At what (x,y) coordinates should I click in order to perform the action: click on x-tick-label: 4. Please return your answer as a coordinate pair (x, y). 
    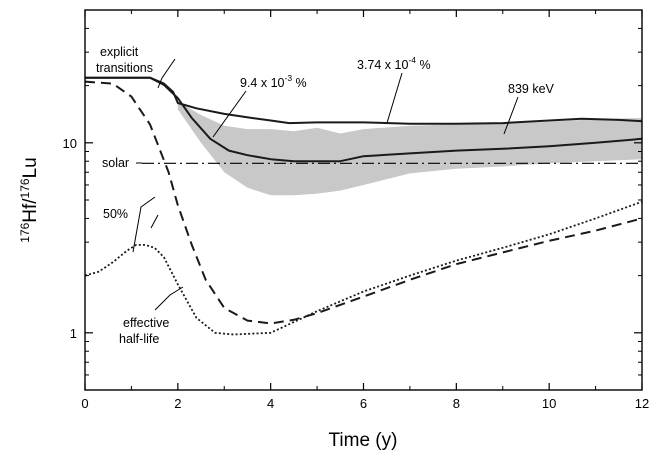
    Looking at the image, I should click on (270, 403).